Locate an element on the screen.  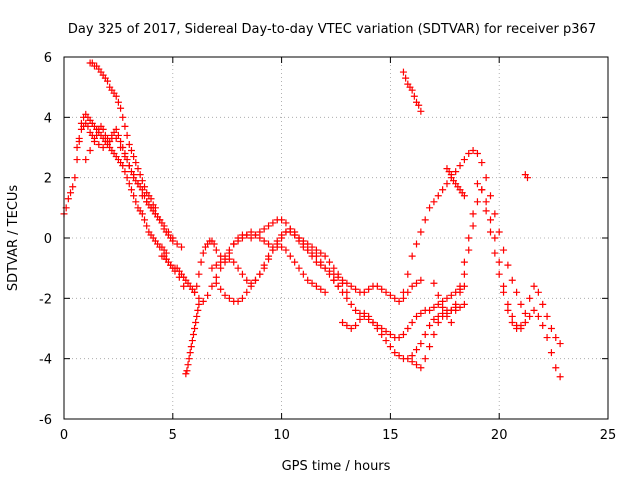
series-track-q is located at coordinates (455, 182).